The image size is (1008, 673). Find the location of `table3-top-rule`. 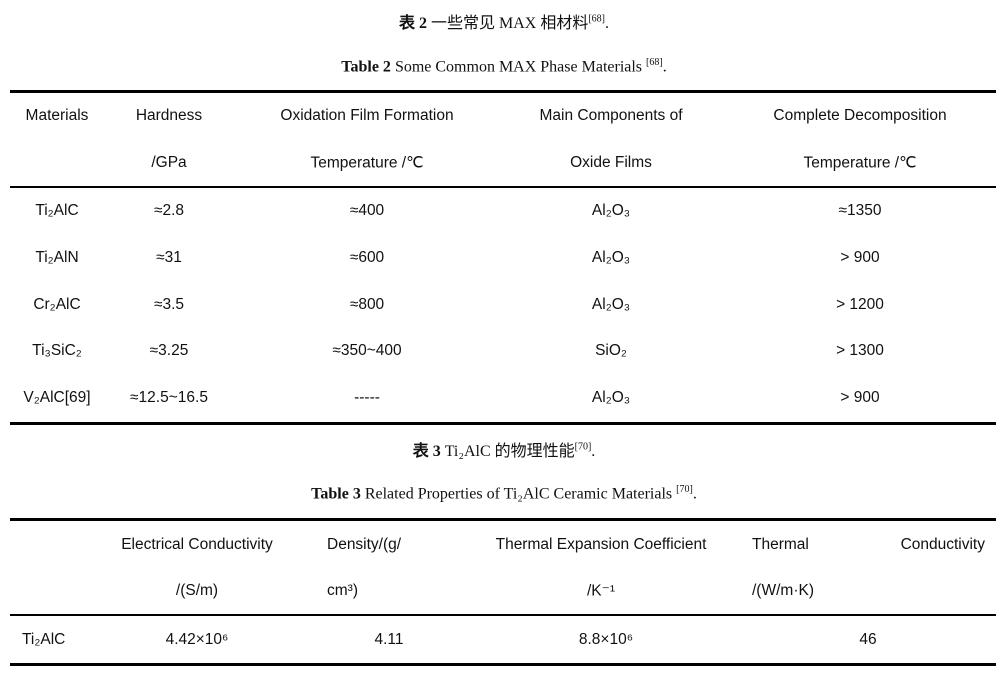

table3-top-rule is located at coordinates (503, 519).